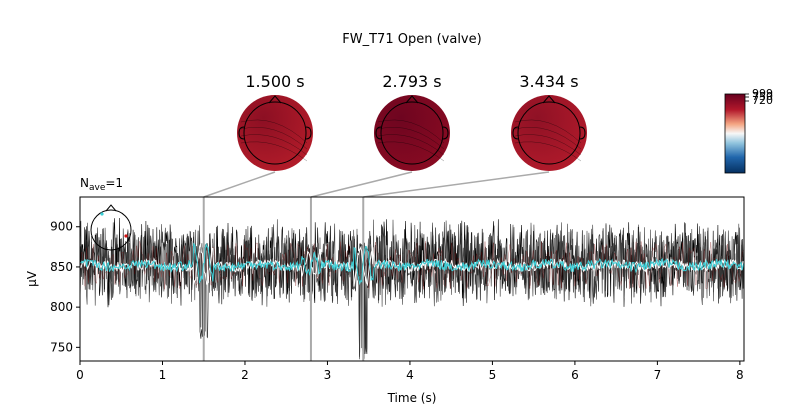 The image size is (800, 420). I want to click on topomap: 2.793 s, so click(412, 121).